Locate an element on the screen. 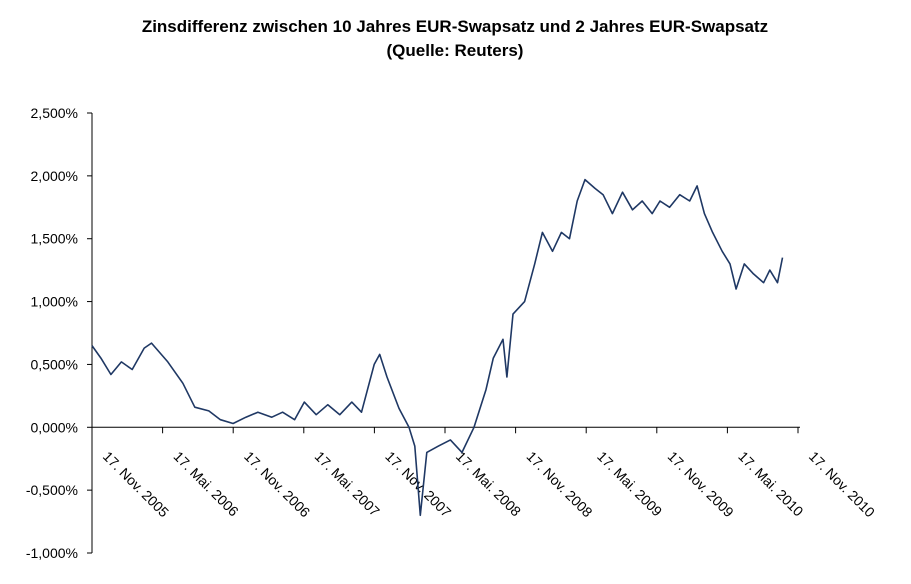 This screenshot has height=584, width=911. y-tick-label: 1,500% is located at coordinates (54, 239).